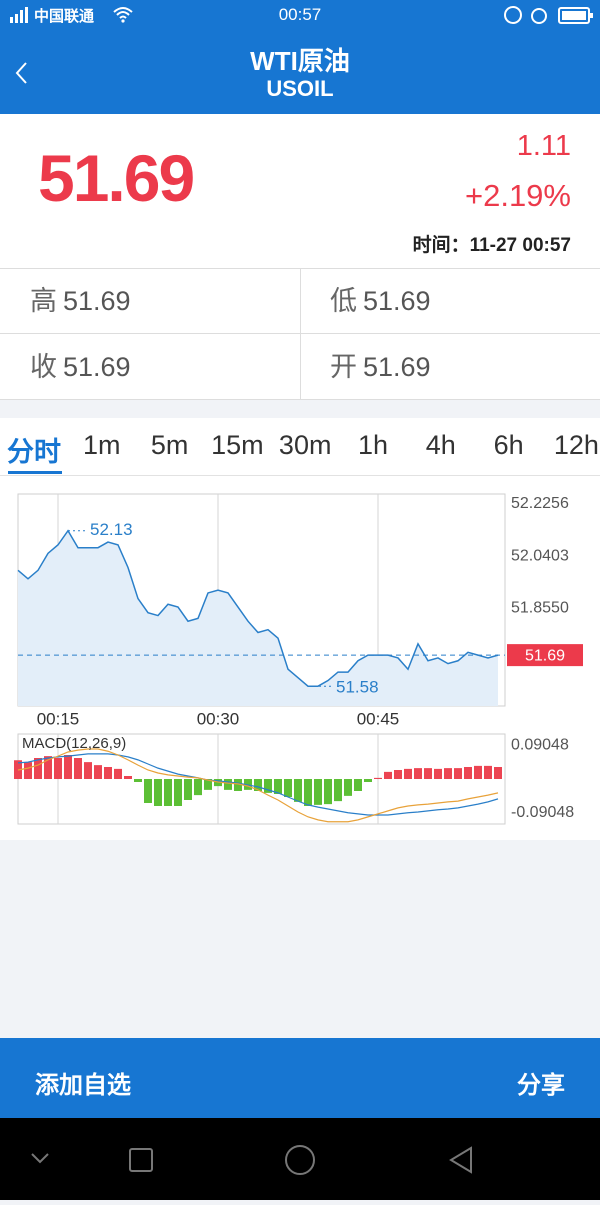 The width and height of the screenshot is (600, 1205). What do you see at coordinates (543, 146) in the screenshot?
I see `change: 1.11` at bounding box center [543, 146].